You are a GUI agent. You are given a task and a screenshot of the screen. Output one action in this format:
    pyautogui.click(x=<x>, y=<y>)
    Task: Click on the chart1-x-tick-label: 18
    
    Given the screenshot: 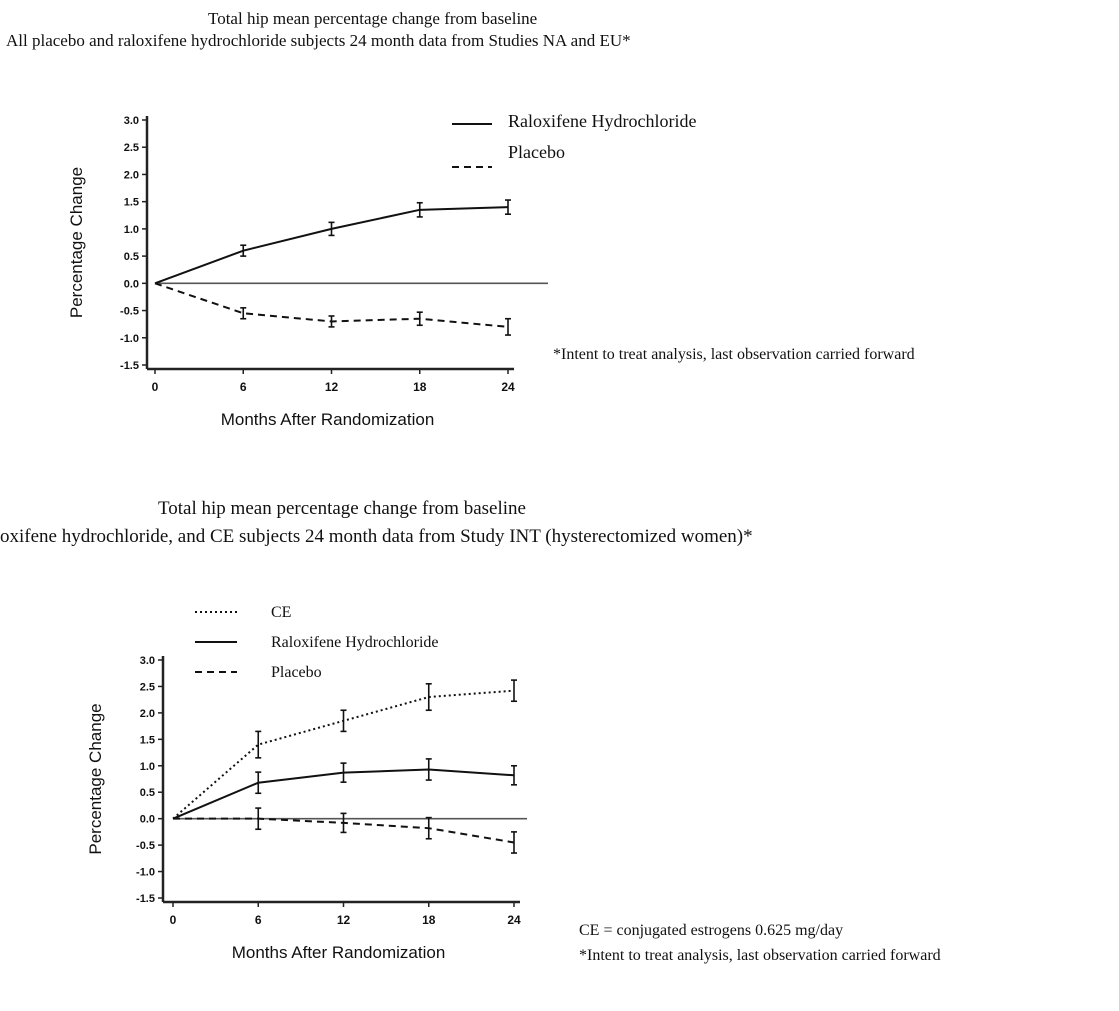 What is the action you would take?
    pyautogui.click(x=420, y=387)
    